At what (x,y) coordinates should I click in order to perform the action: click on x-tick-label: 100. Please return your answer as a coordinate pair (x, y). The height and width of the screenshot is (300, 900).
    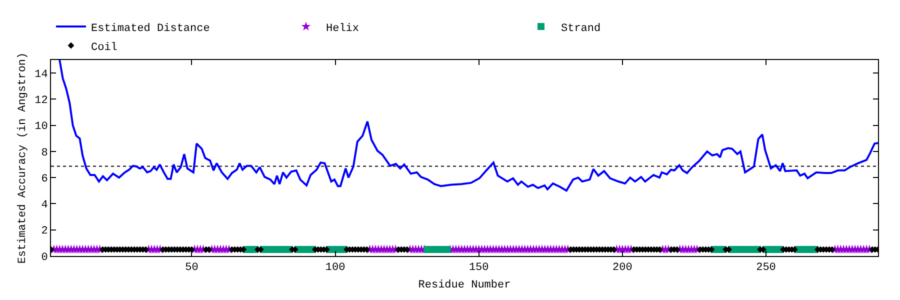
    Looking at the image, I should click on (335, 268).